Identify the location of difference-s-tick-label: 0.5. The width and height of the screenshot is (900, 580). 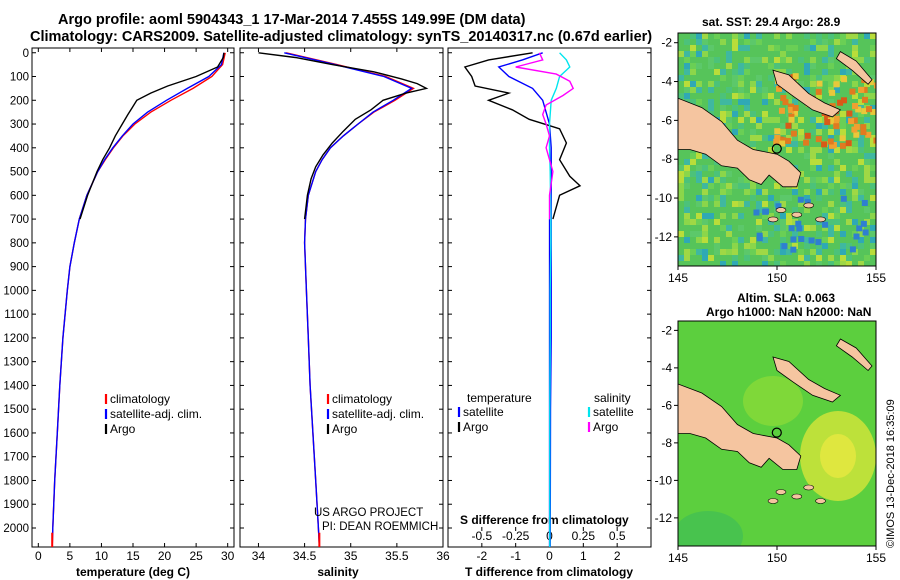
(617, 536).